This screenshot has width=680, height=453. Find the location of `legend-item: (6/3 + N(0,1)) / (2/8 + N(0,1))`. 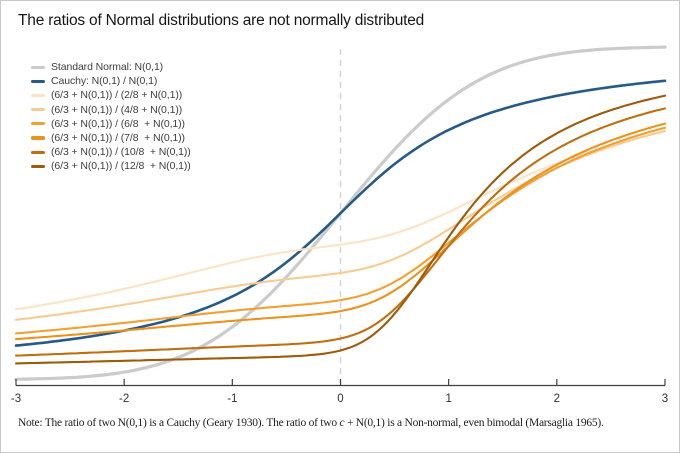

legend-item: (6/3 + N(0,1)) / (2/8 + N(0,1)) is located at coordinates (111, 95).